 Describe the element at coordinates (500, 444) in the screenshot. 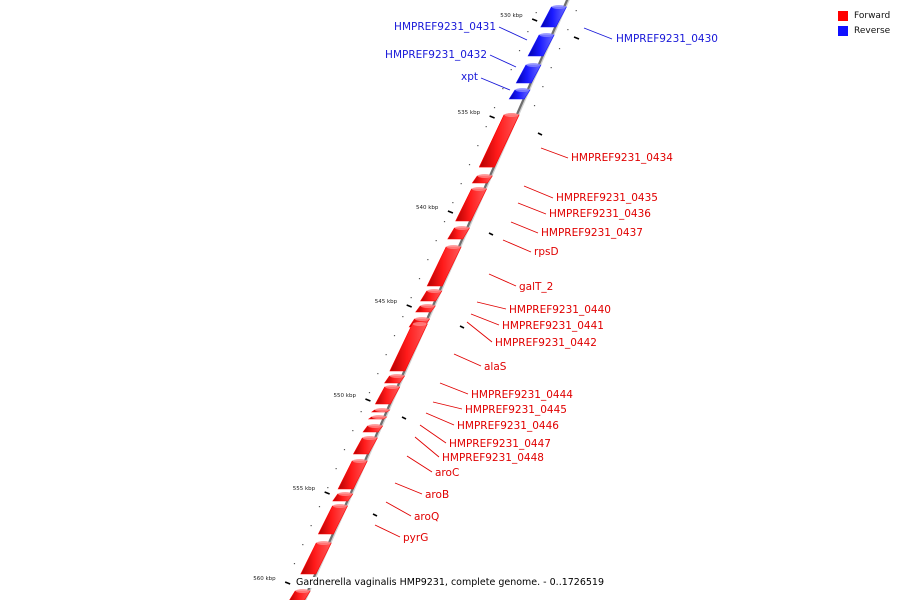

I see `gene-label: HMPREF9231_0447` at that location.